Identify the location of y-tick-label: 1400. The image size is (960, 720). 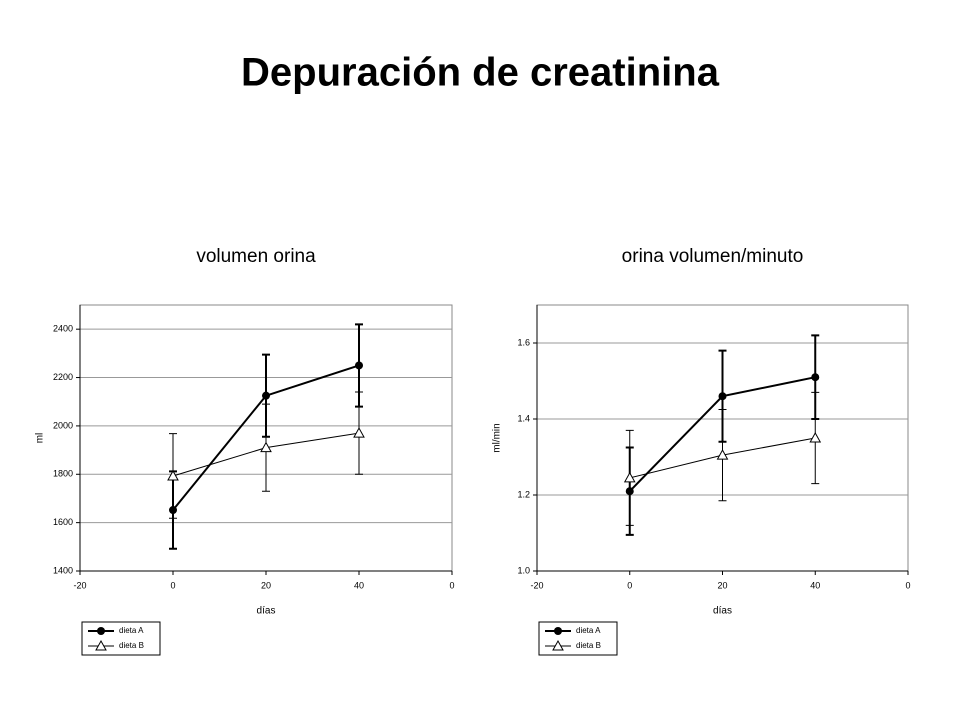
(63, 570).